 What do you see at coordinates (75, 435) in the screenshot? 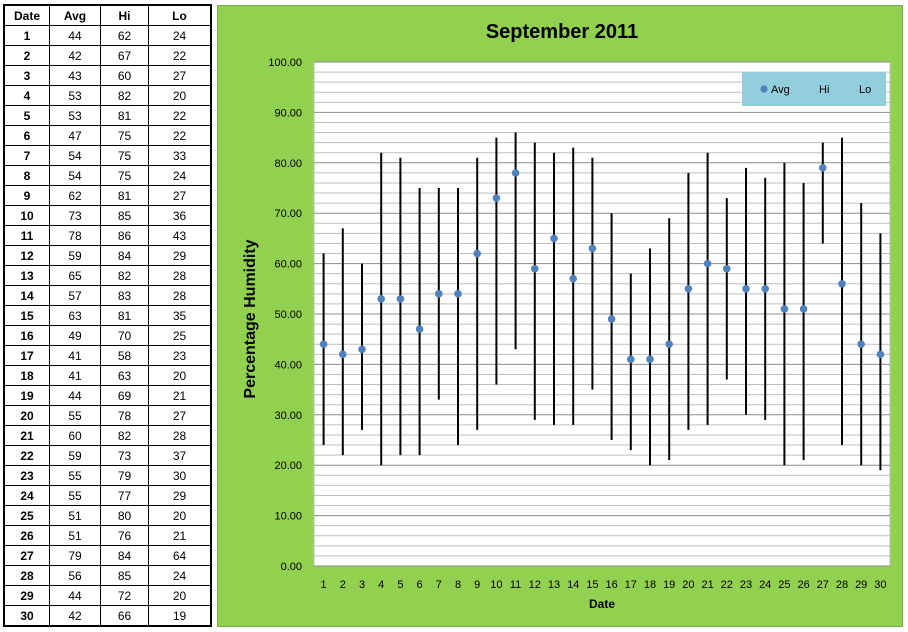
I see `avg-cell: 60` at bounding box center [75, 435].